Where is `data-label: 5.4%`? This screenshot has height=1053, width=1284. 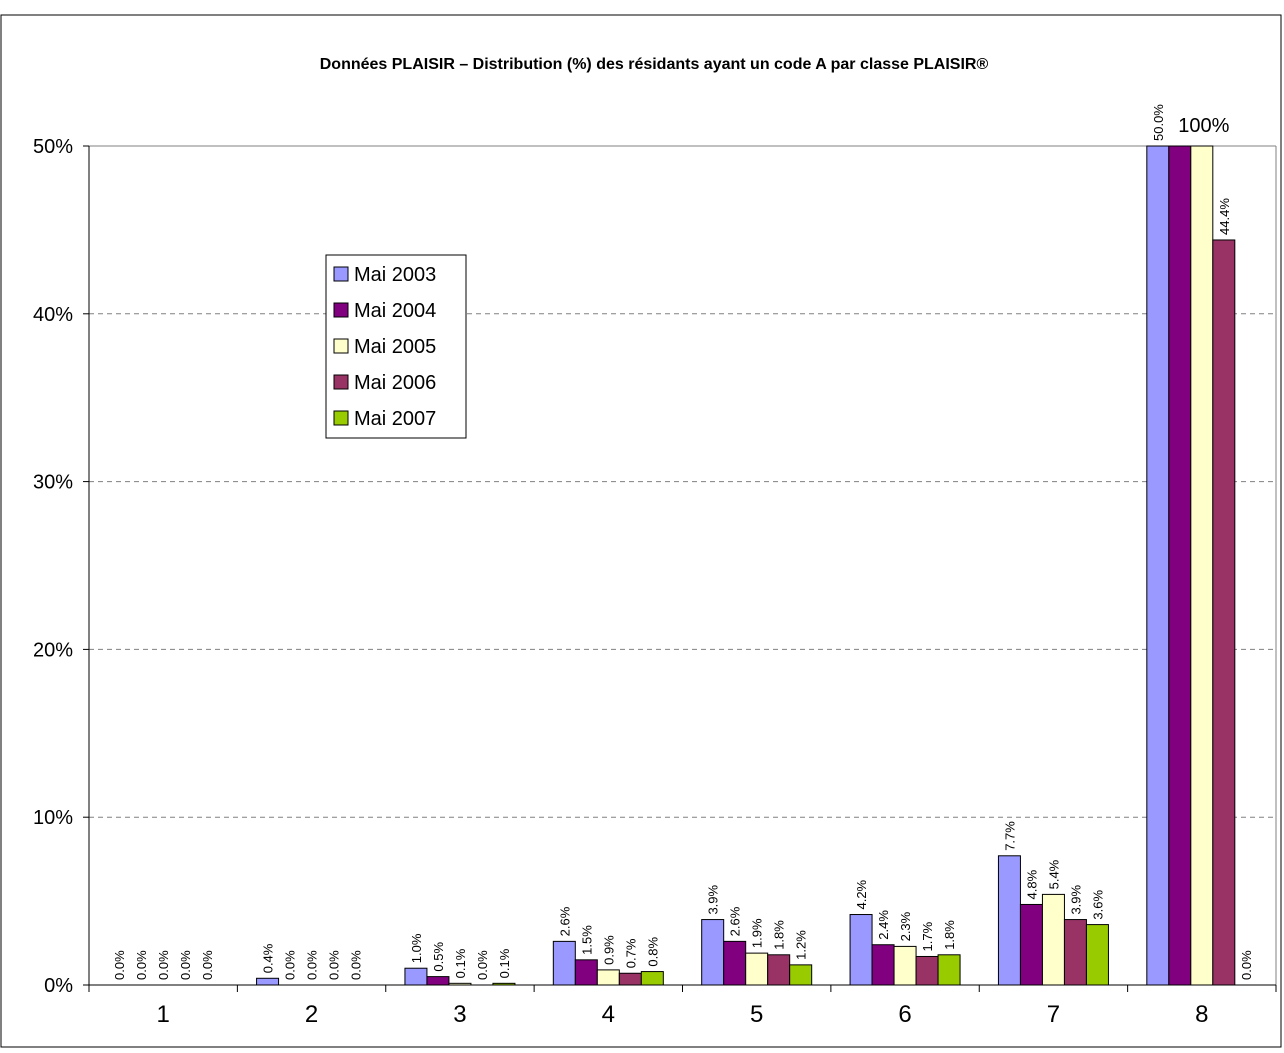
data-label: 5.4% is located at coordinates (1053, 874).